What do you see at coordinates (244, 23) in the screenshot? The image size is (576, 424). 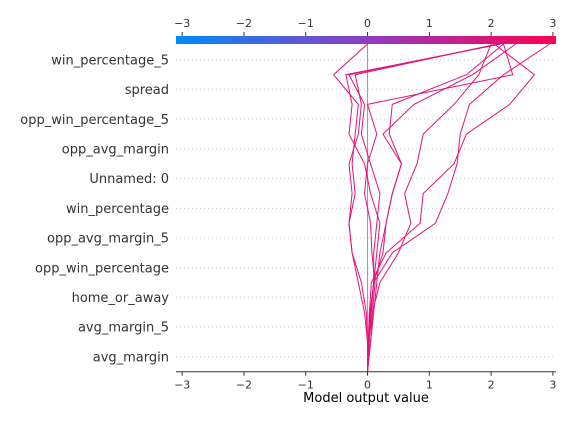 I see `top-tick-label: −2` at bounding box center [244, 23].